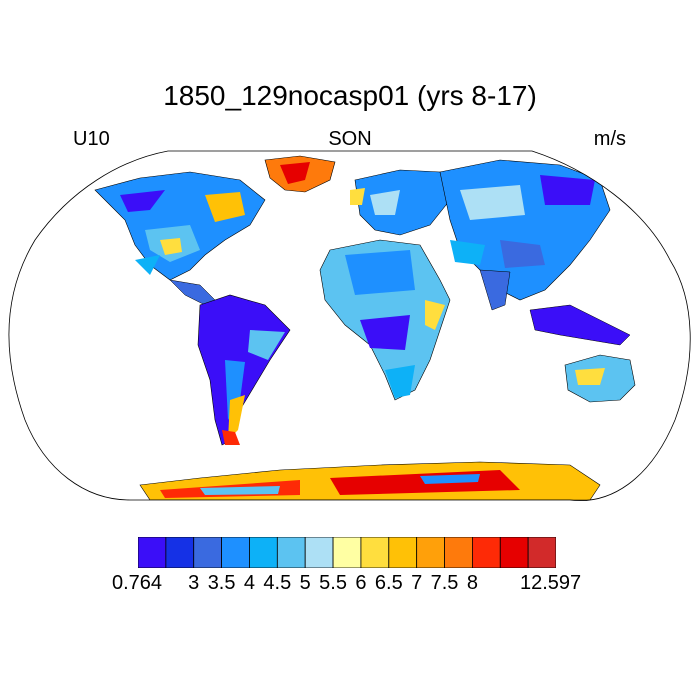  Describe the element at coordinates (350, 95) in the screenshot. I see `figure-title: 1850_129nocasp01 (yrs 8-17)` at that location.